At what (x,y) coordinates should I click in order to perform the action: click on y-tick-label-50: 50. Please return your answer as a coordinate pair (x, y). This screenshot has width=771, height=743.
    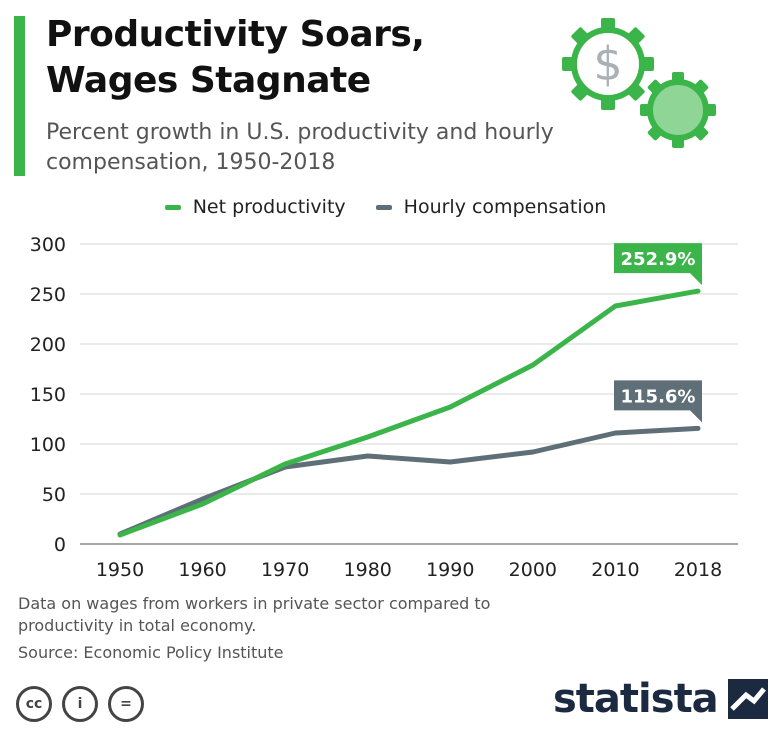
    Looking at the image, I should click on (54, 495).